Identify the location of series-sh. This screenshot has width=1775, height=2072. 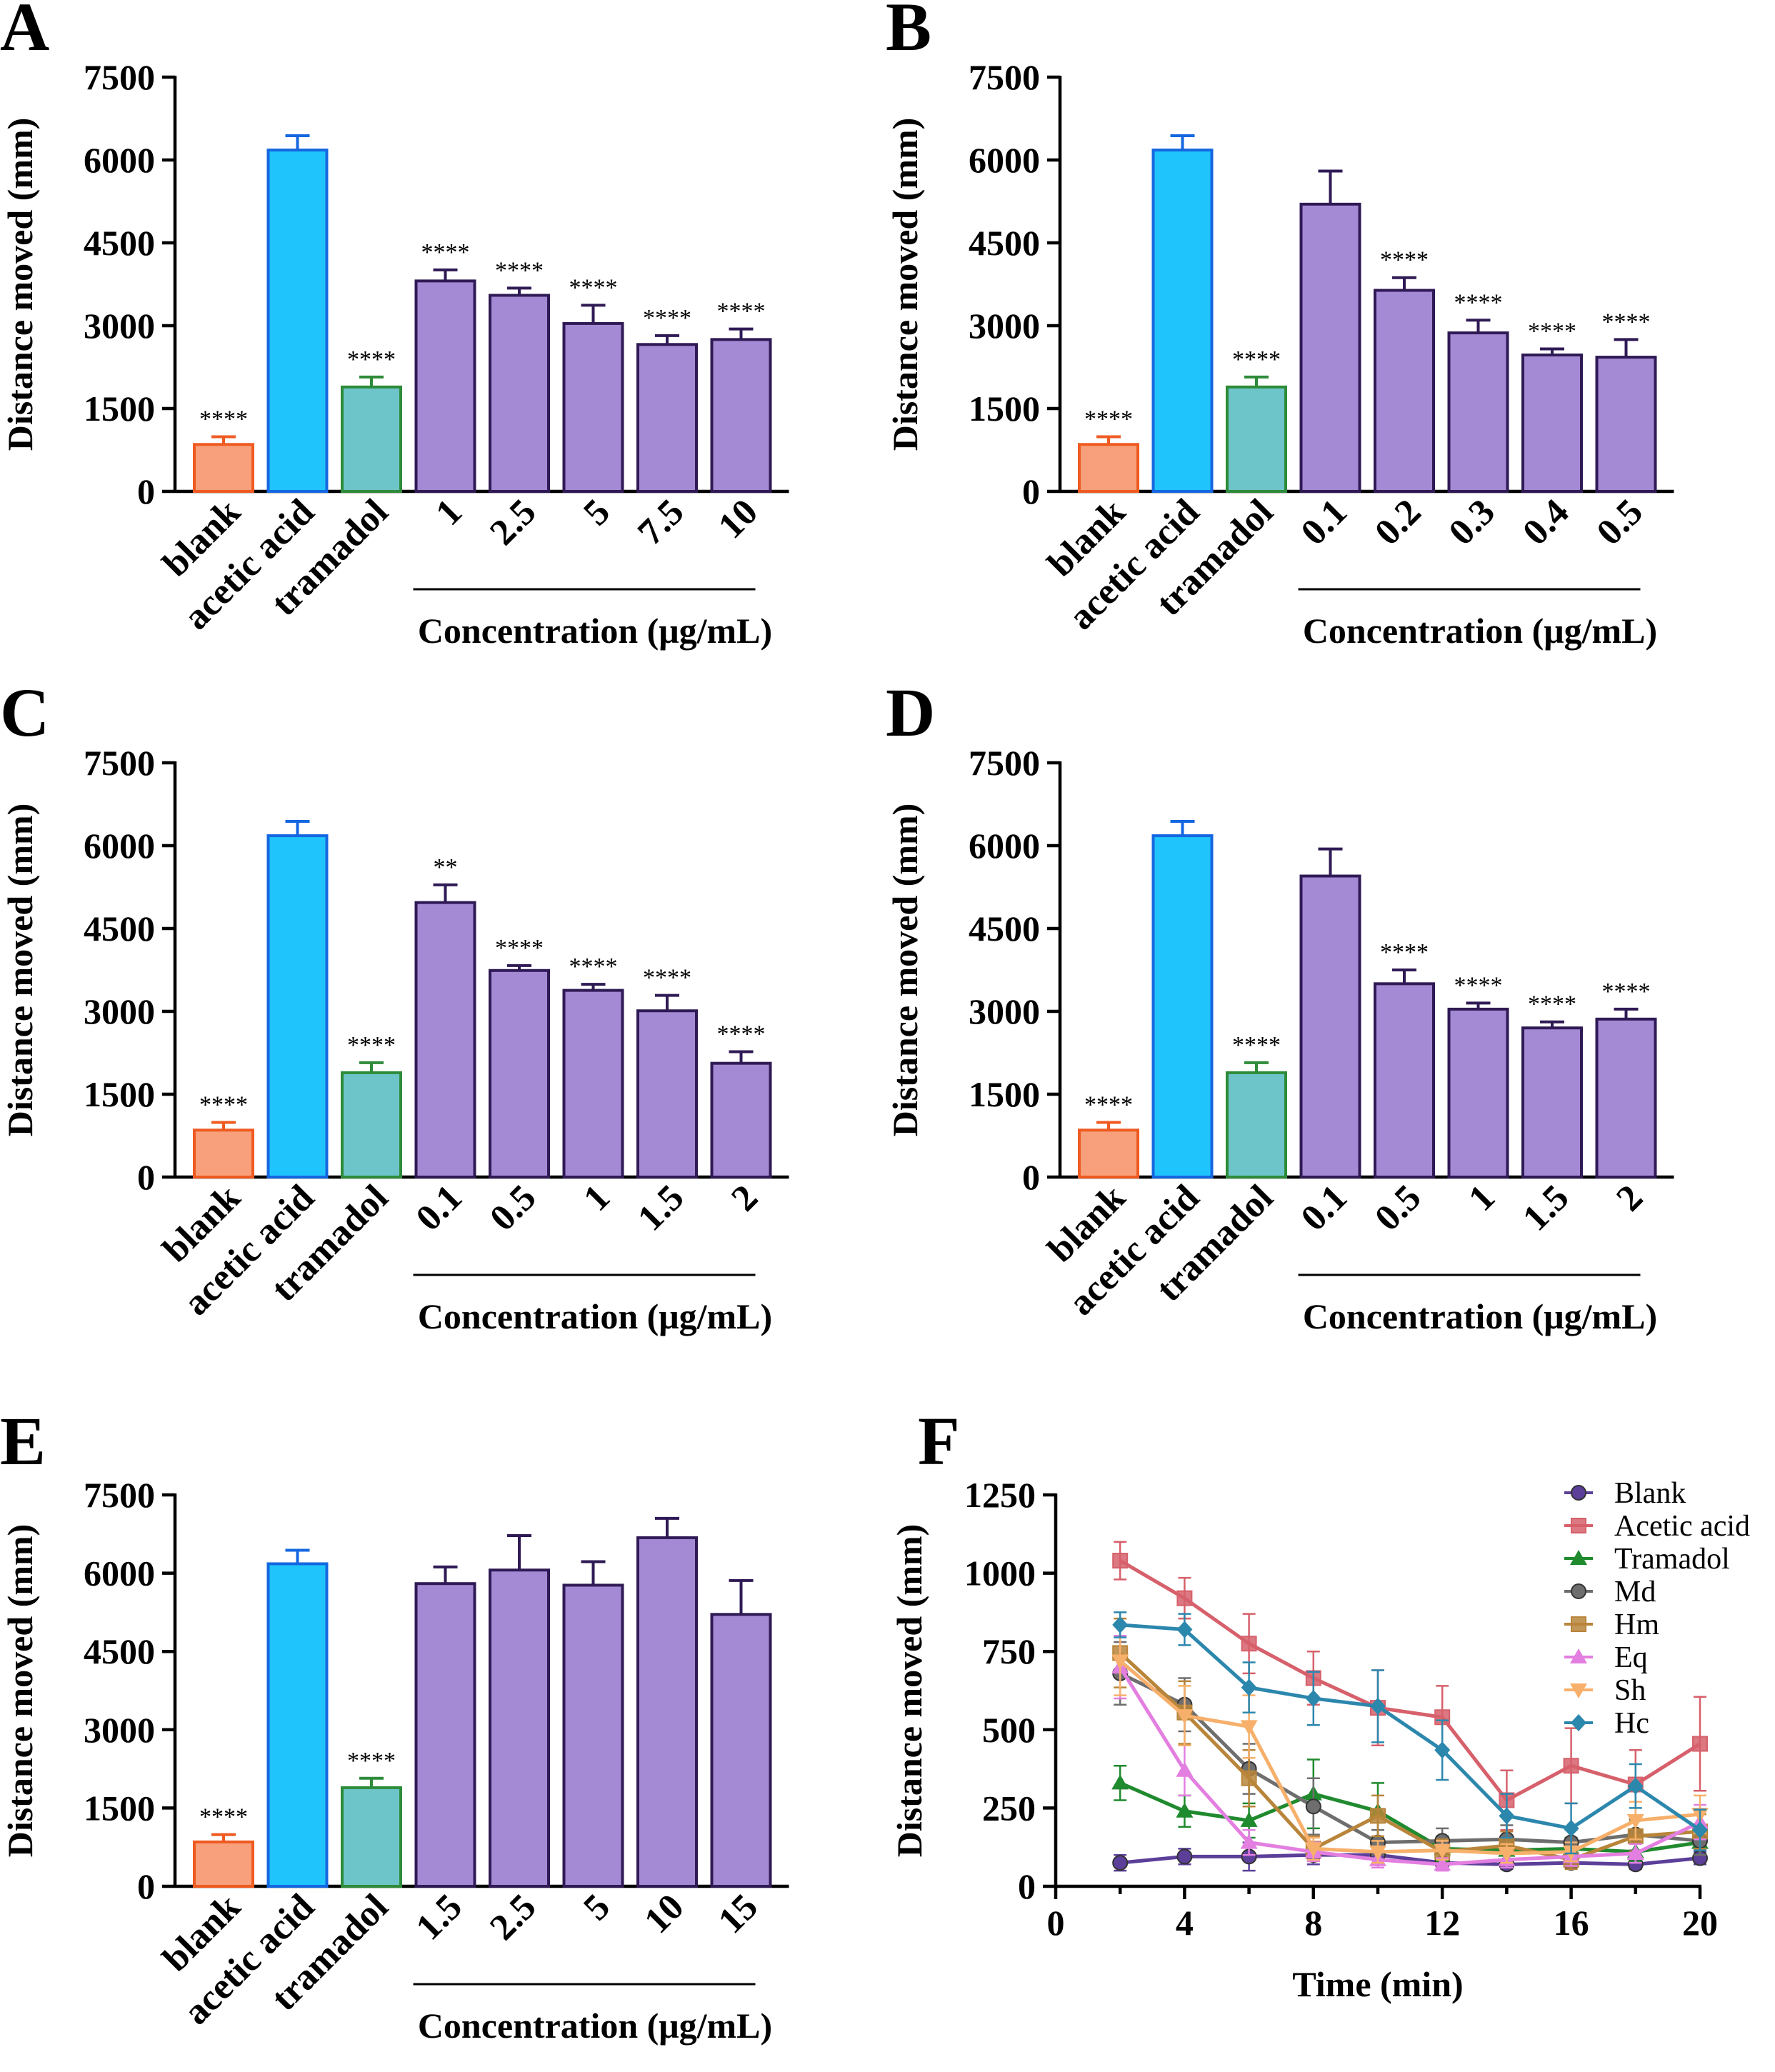
(1410, 1744).